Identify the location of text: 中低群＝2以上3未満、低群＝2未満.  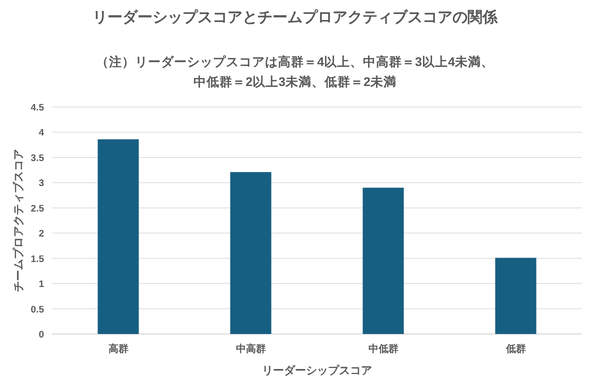
(295, 82).